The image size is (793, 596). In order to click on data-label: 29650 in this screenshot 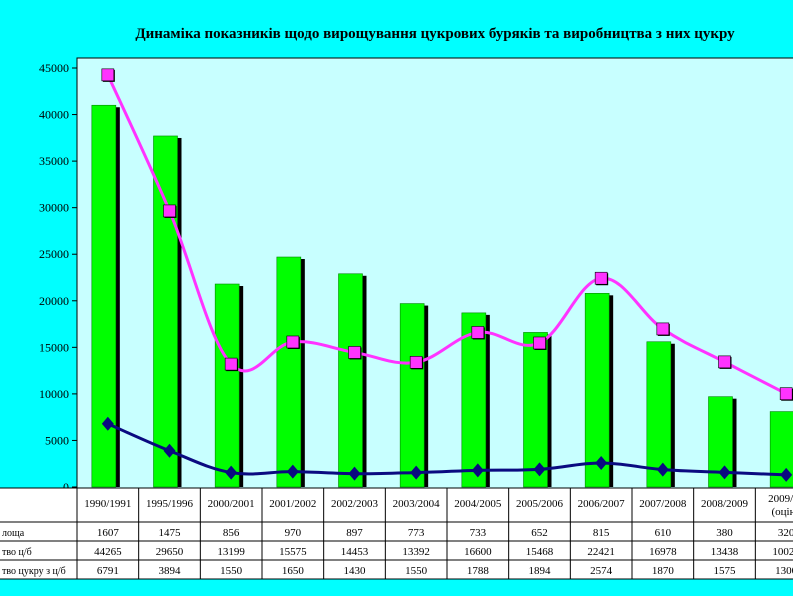, I will do `click(170, 552)`.